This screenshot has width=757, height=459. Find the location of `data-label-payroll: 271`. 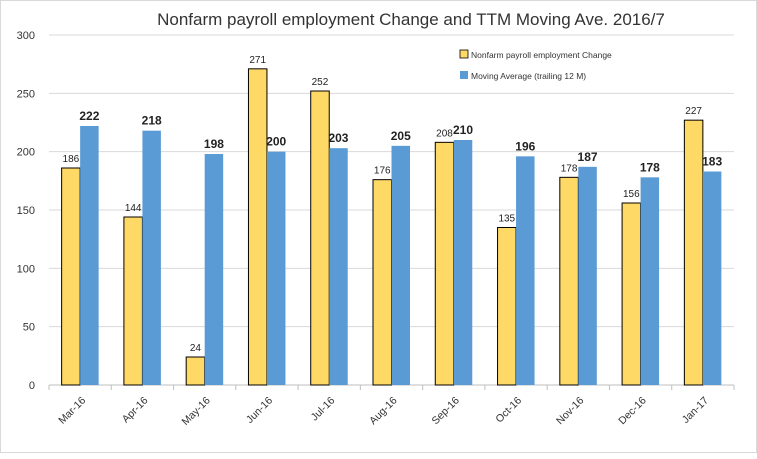

data-label-payroll: 271 is located at coordinates (257, 60).